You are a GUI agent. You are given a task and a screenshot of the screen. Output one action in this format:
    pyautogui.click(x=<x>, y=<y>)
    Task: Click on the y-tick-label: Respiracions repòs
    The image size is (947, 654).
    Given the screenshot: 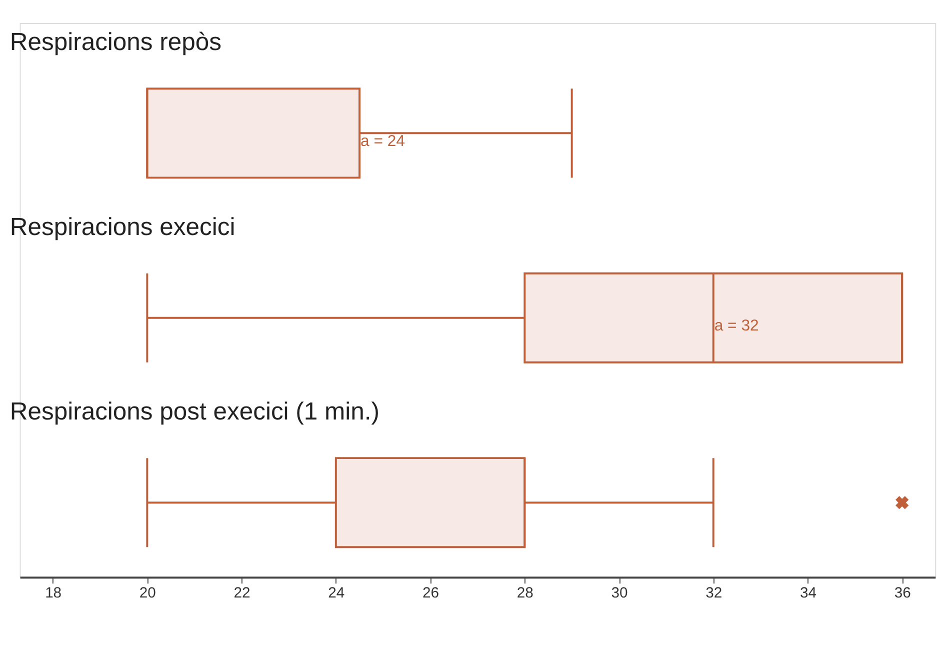 What is the action you would take?
    pyautogui.click(x=116, y=42)
    